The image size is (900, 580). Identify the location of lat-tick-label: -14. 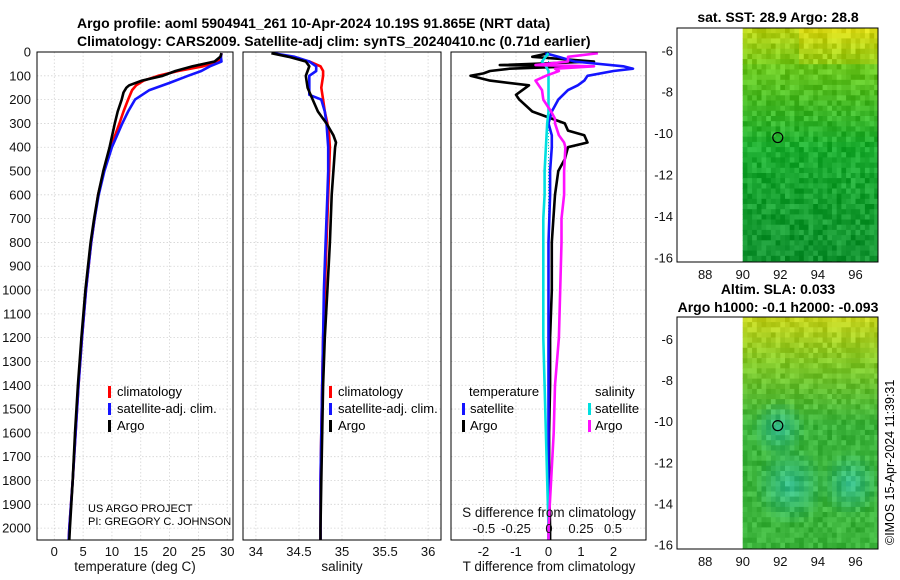
(663, 503).